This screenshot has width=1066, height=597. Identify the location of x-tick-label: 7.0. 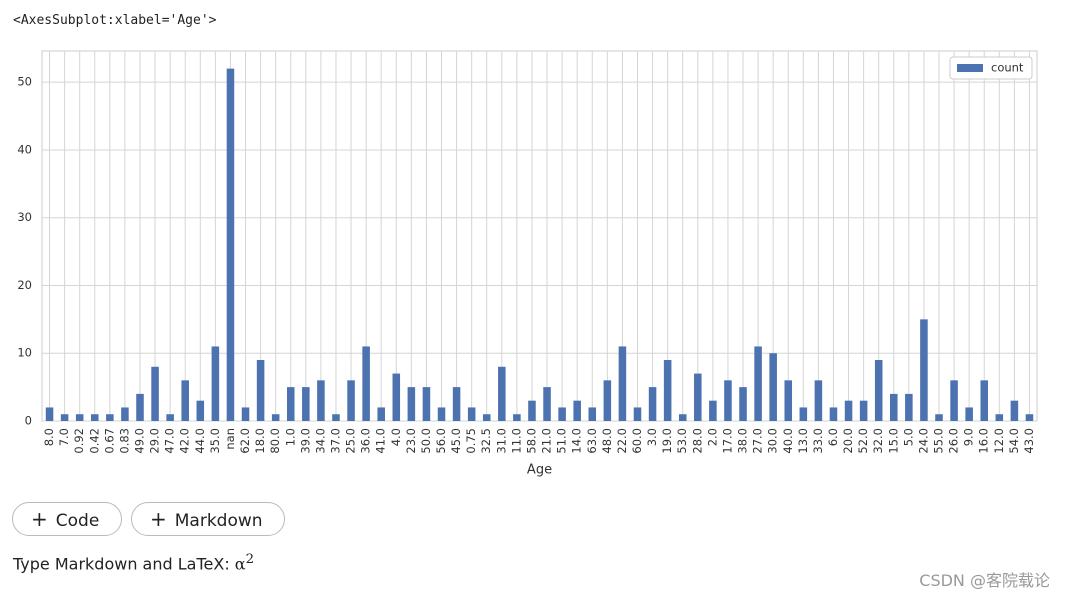
(64, 437).